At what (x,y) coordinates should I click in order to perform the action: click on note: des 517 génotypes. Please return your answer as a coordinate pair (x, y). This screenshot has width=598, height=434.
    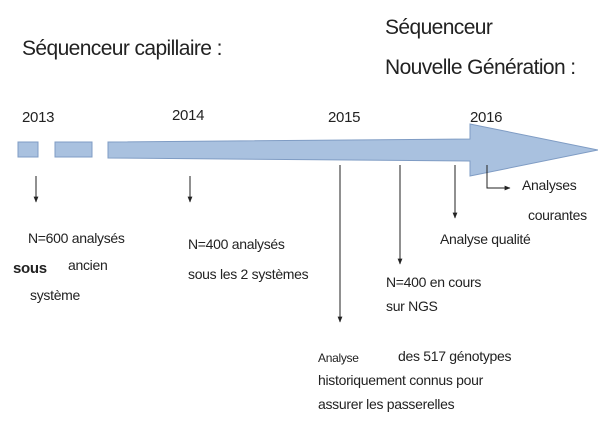
    Looking at the image, I should click on (455, 356).